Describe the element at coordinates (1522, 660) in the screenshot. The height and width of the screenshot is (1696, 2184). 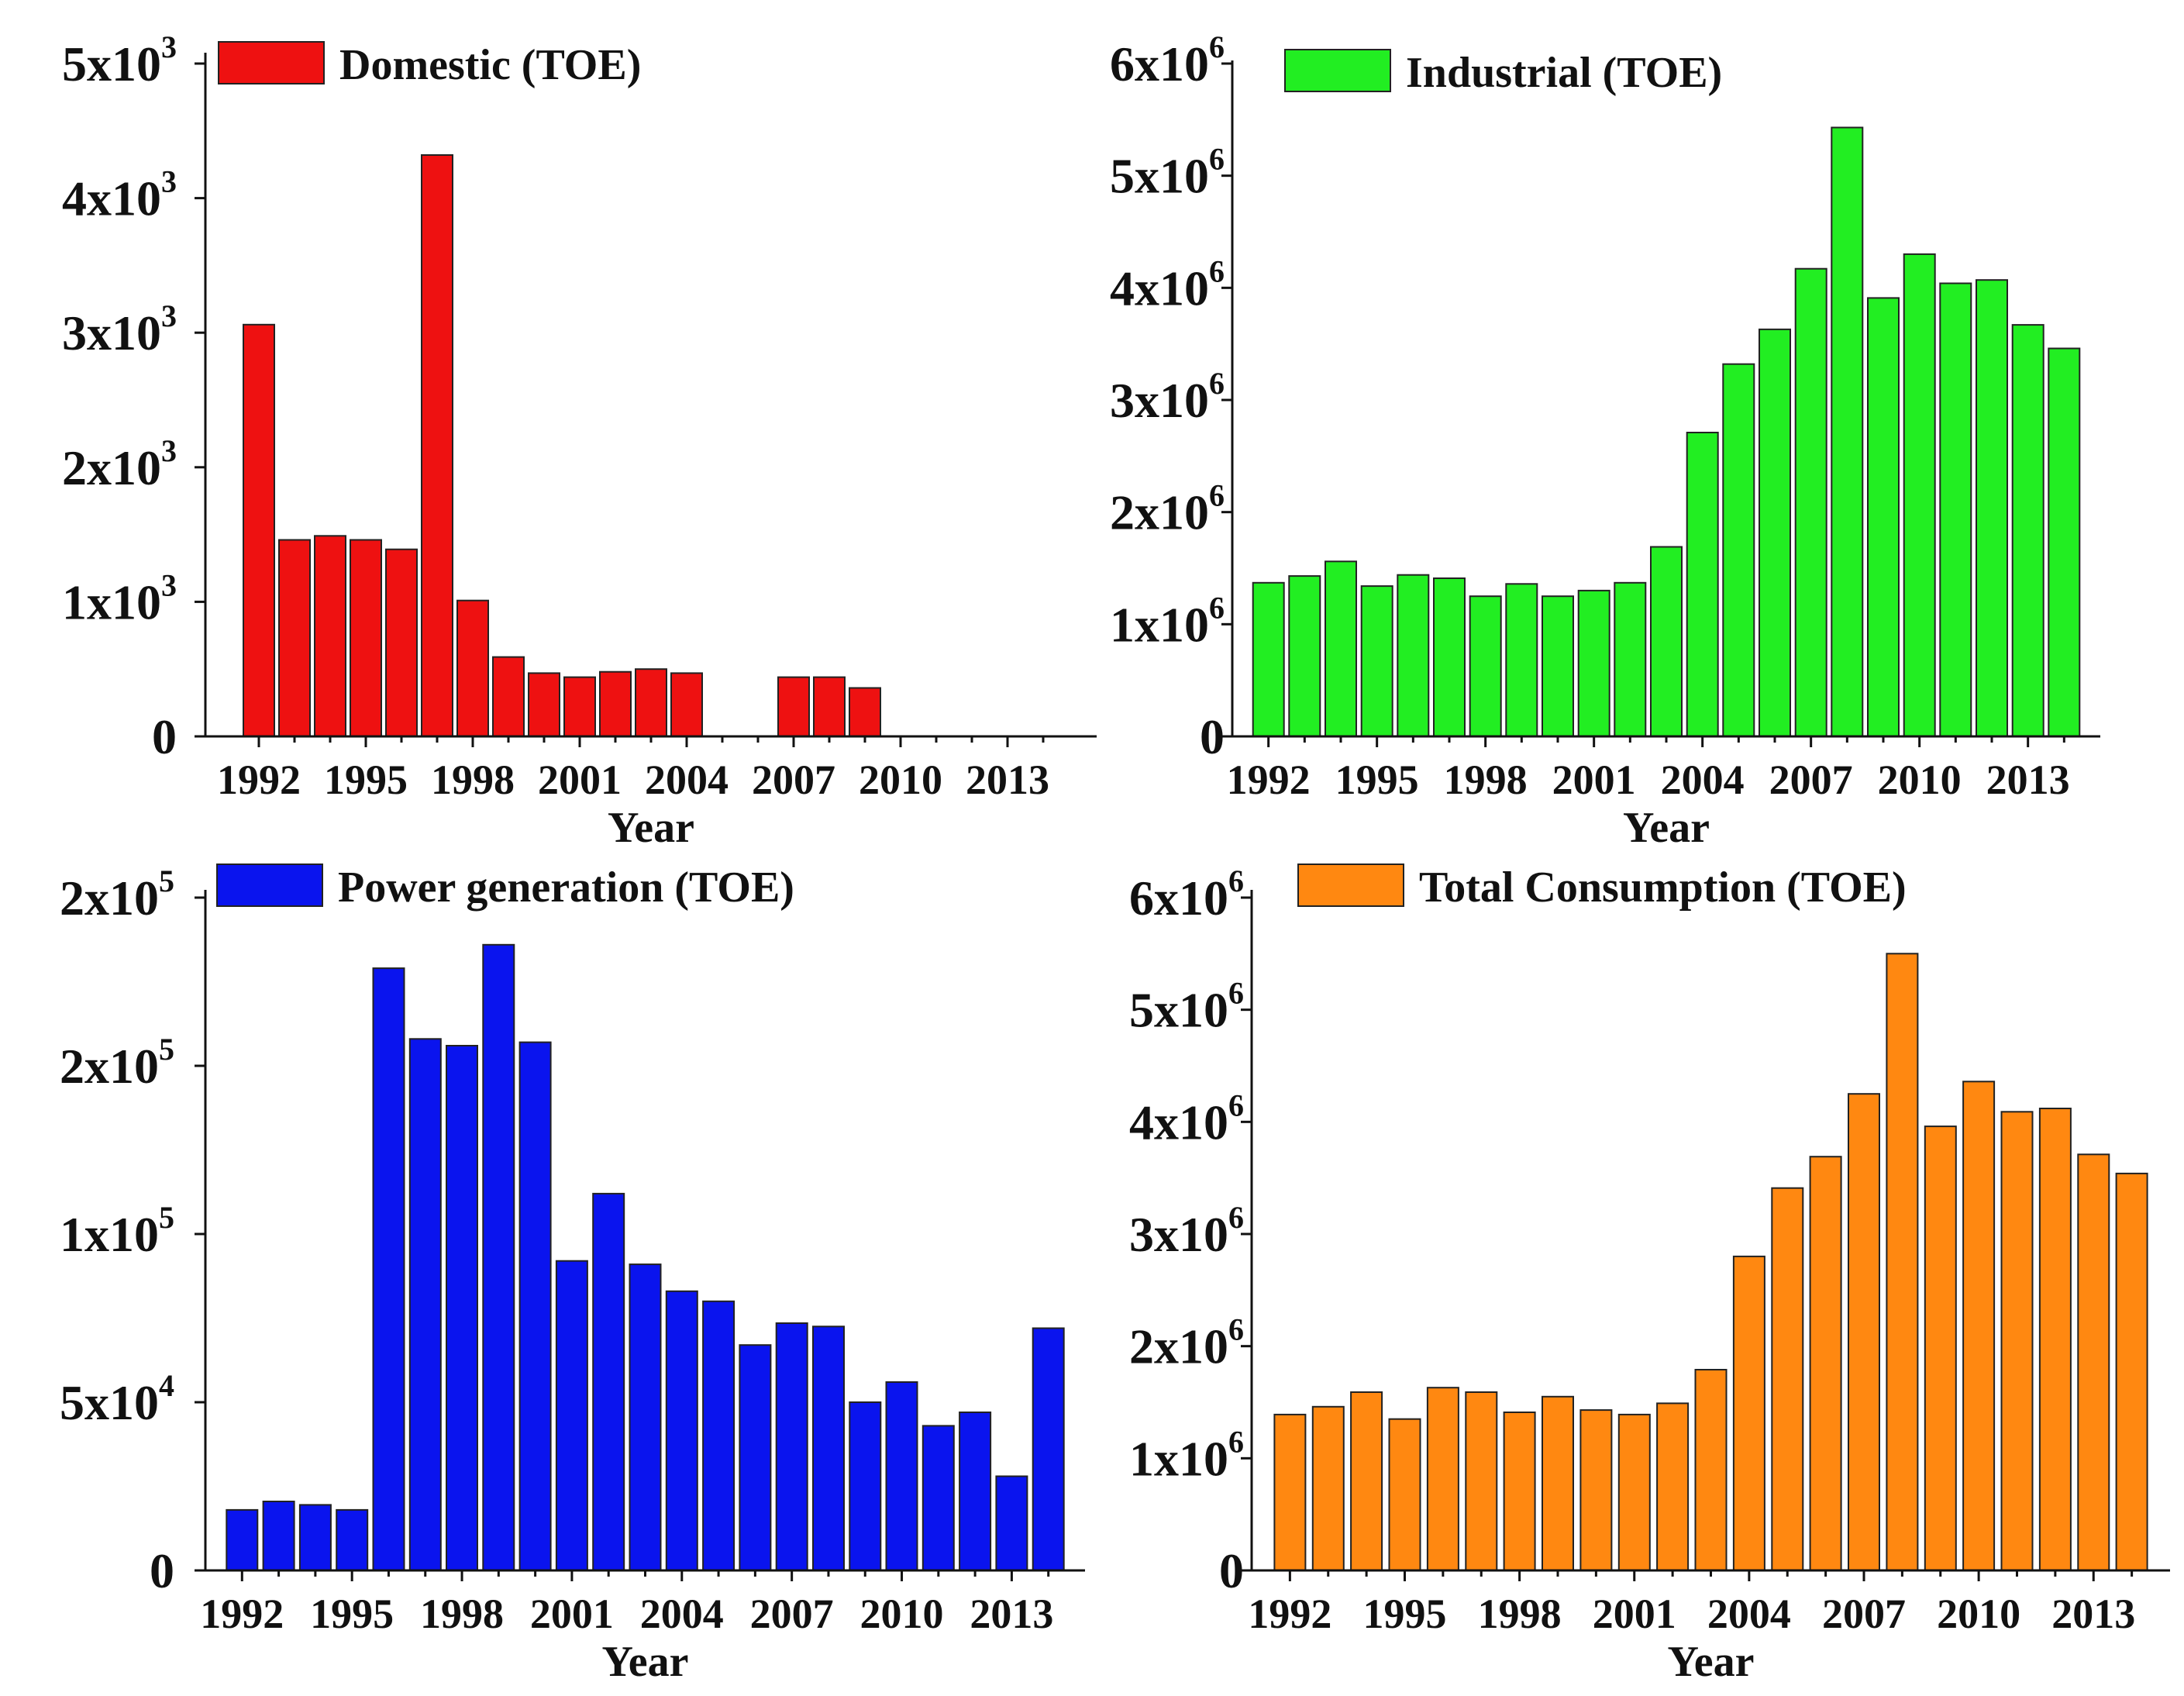
I see `industrial-bar-1999` at that location.